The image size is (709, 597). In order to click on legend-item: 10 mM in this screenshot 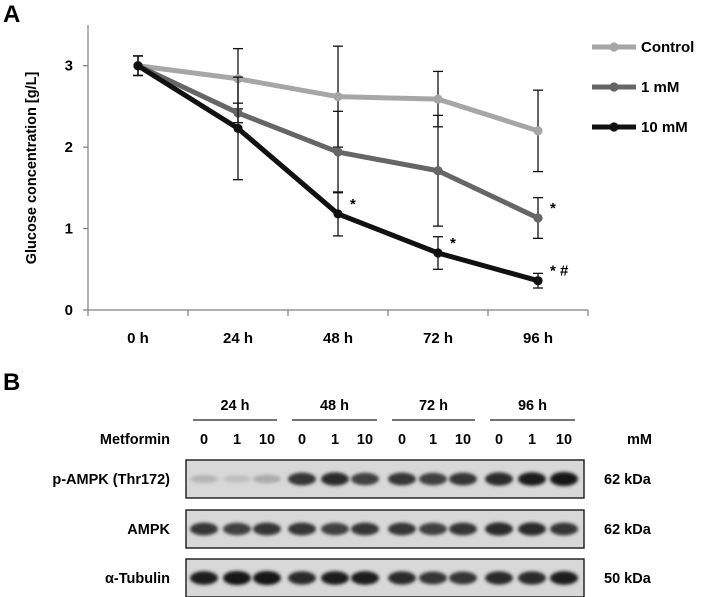, I will do `click(640, 127)`.